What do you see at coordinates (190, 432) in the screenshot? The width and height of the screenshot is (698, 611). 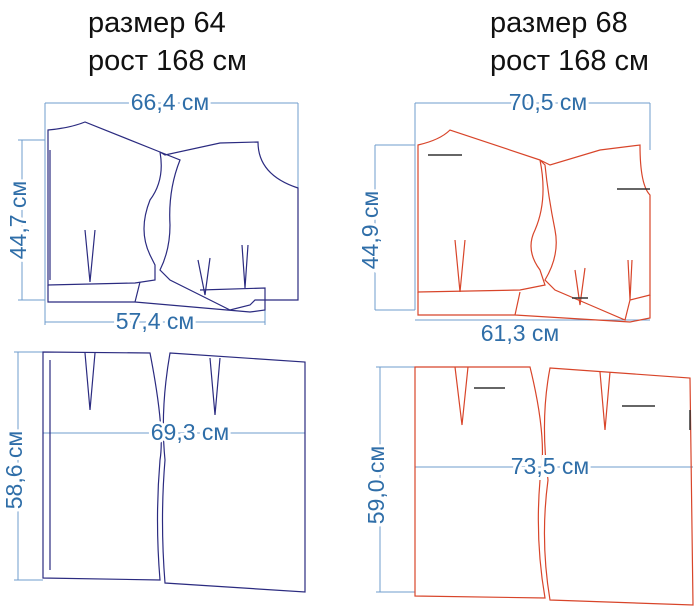 I see `dimension-width: 69,3 см` at bounding box center [190, 432].